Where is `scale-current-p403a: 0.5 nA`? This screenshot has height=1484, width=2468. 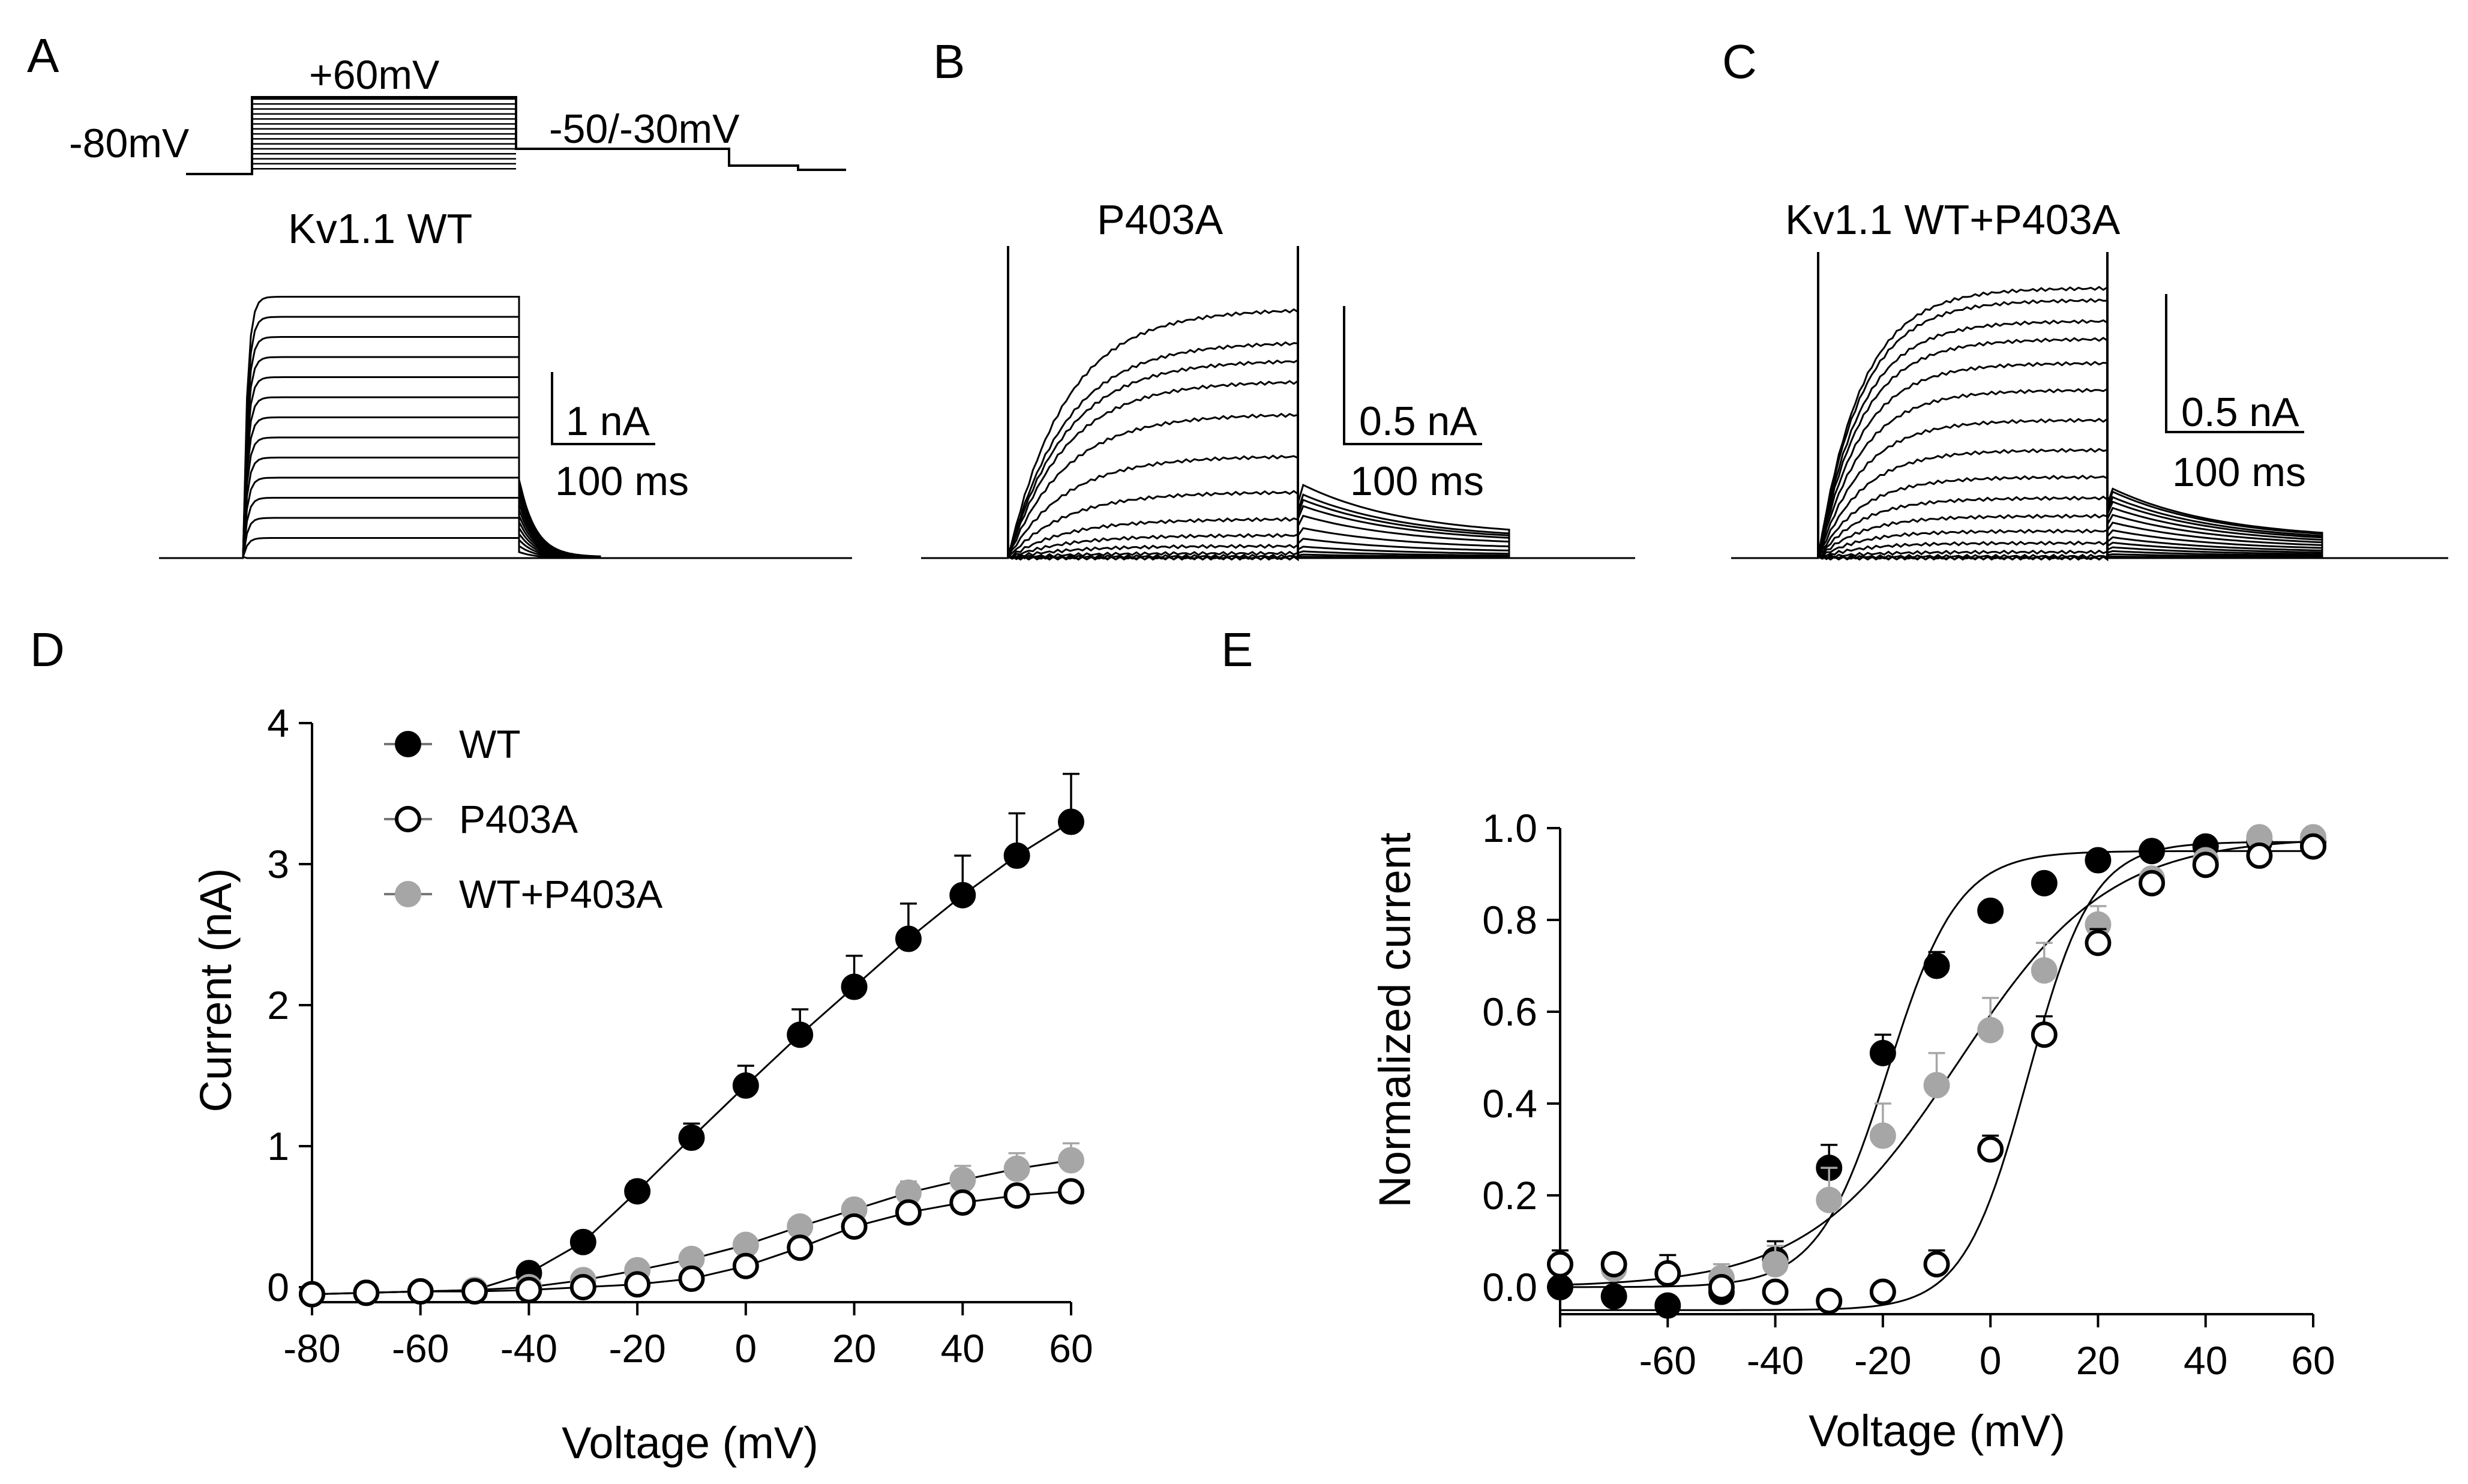
scale-current-p403a: 0.5 nA is located at coordinates (1418, 421).